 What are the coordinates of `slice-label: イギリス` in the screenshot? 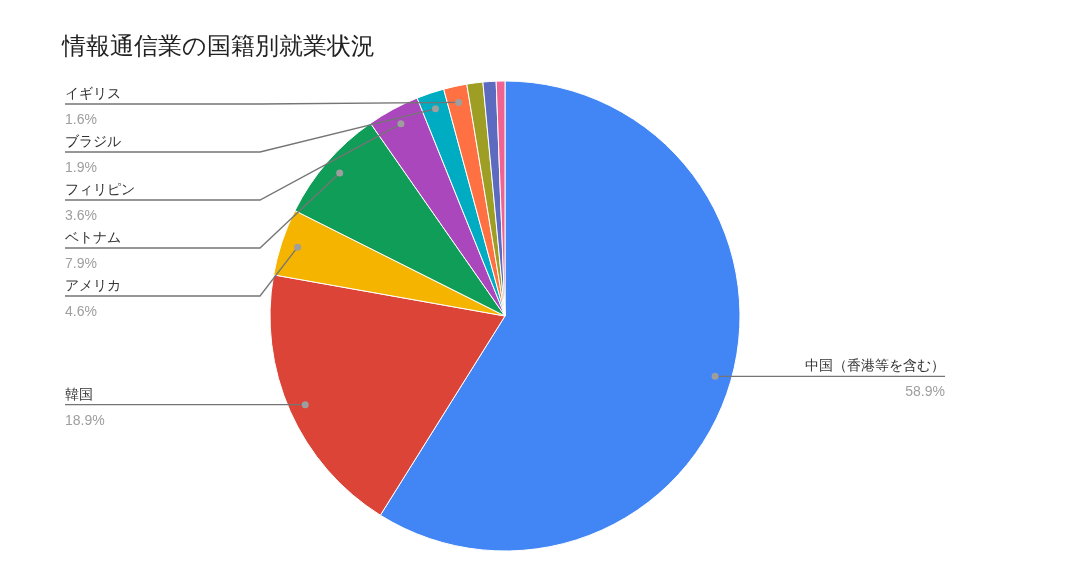 It's located at (93, 93).